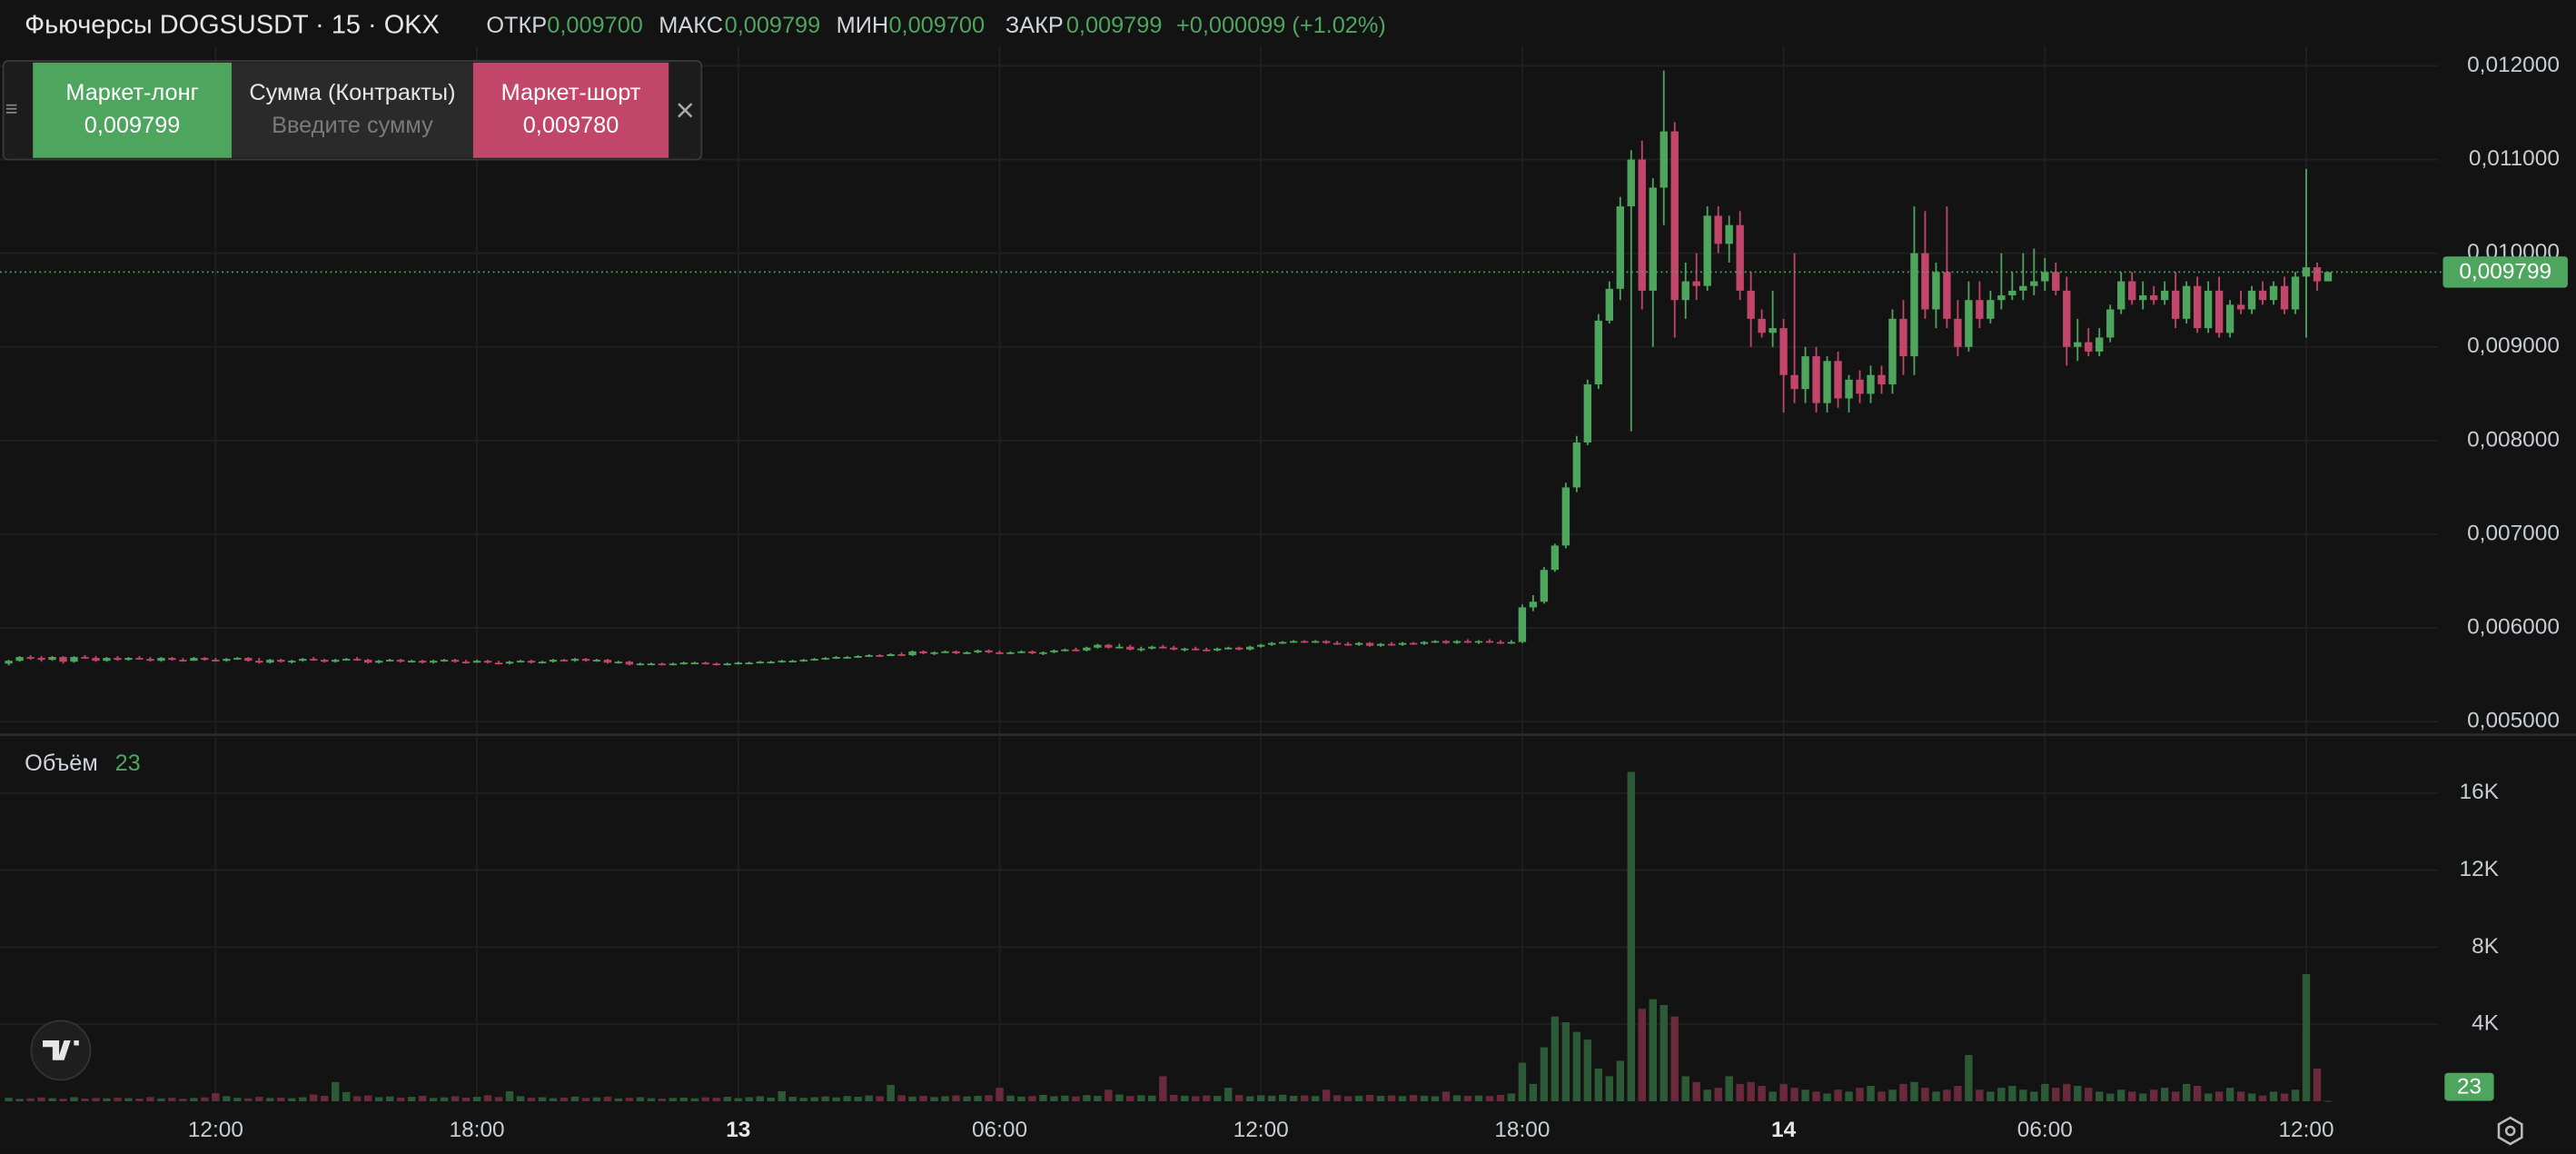  I want to click on settings-button, so click(2510, 1131).